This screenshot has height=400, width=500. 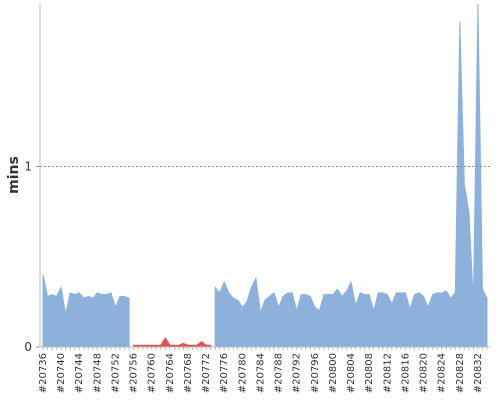 What do you see at coordinates (297, 373) in the screenshot?
I see `x-tick-label: #20792` at bounding box center [297, 373].